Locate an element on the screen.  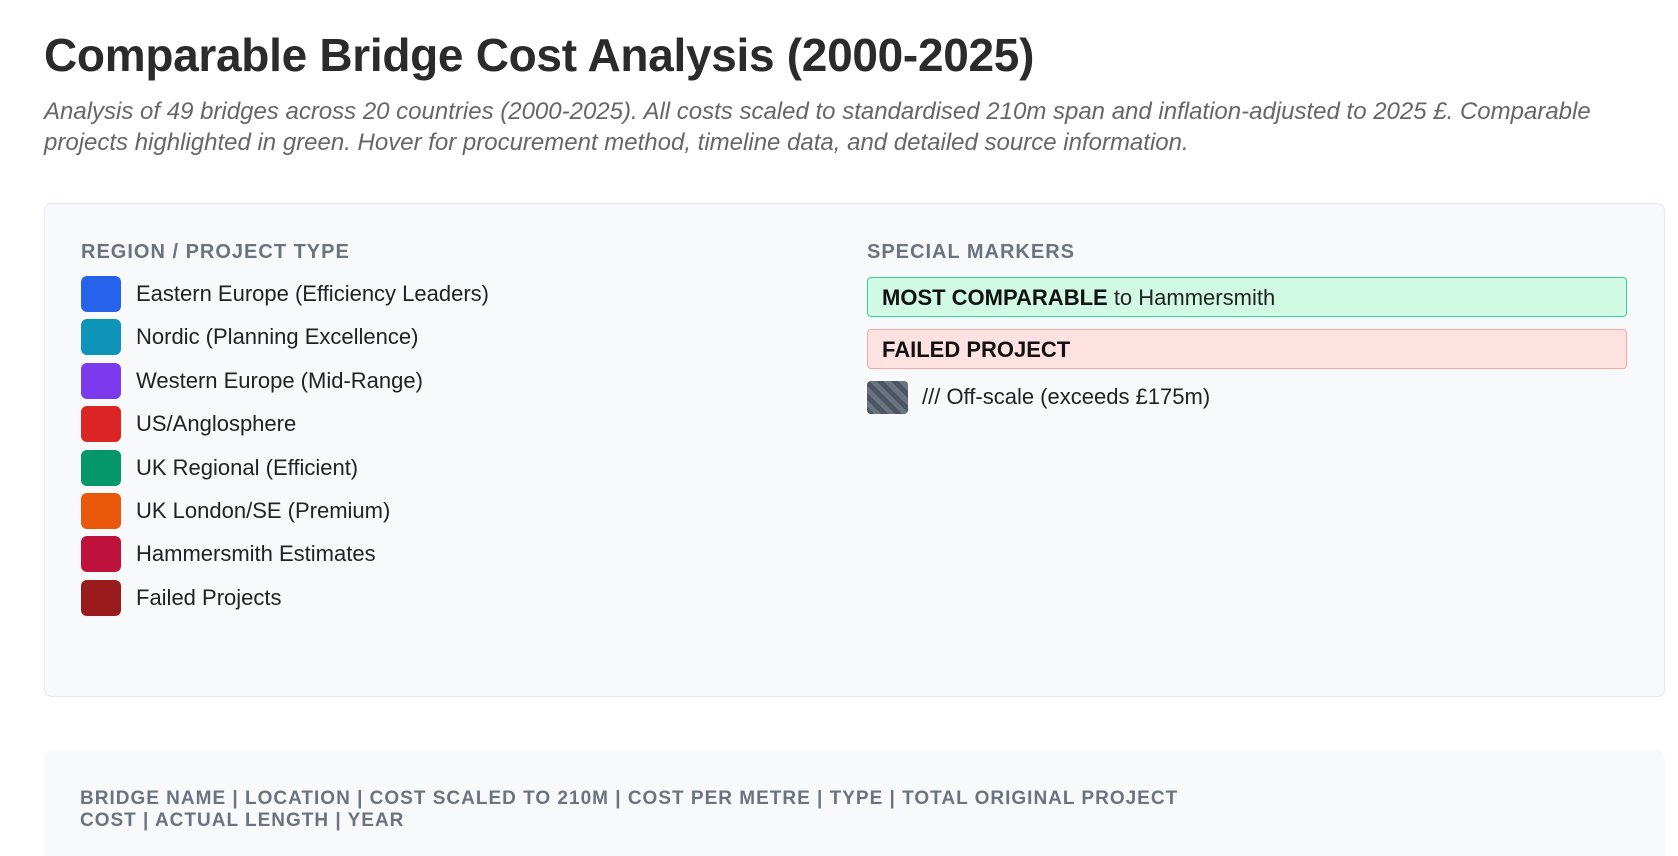
most-comparable-marker: MOST COMPARABLE to Hammersmith is located at coordinates (1247, 297).